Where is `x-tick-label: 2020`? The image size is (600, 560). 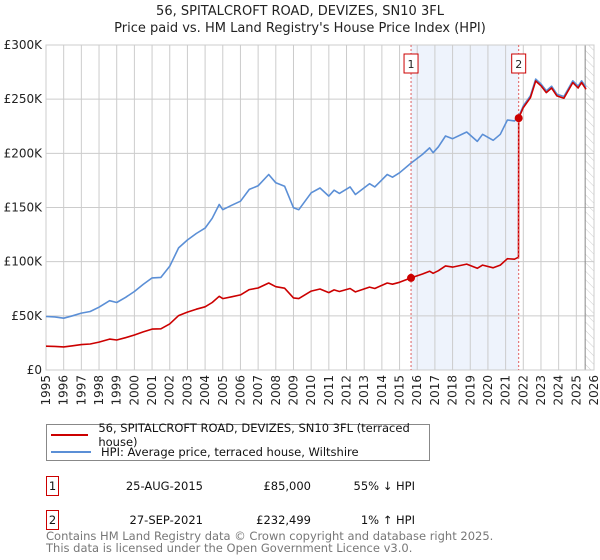
x-tick-label: 2020 is located at coordinates (488, 390).